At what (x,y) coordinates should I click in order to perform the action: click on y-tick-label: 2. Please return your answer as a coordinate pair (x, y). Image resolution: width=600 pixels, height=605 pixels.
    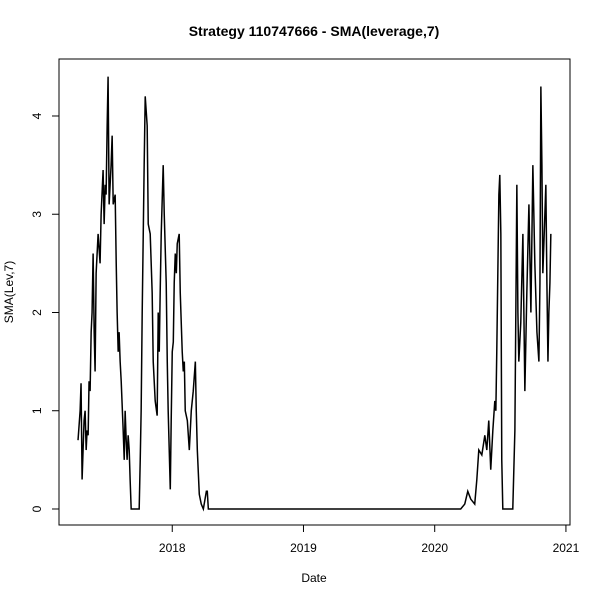
    Looking at the image, I should click on (37, 312).